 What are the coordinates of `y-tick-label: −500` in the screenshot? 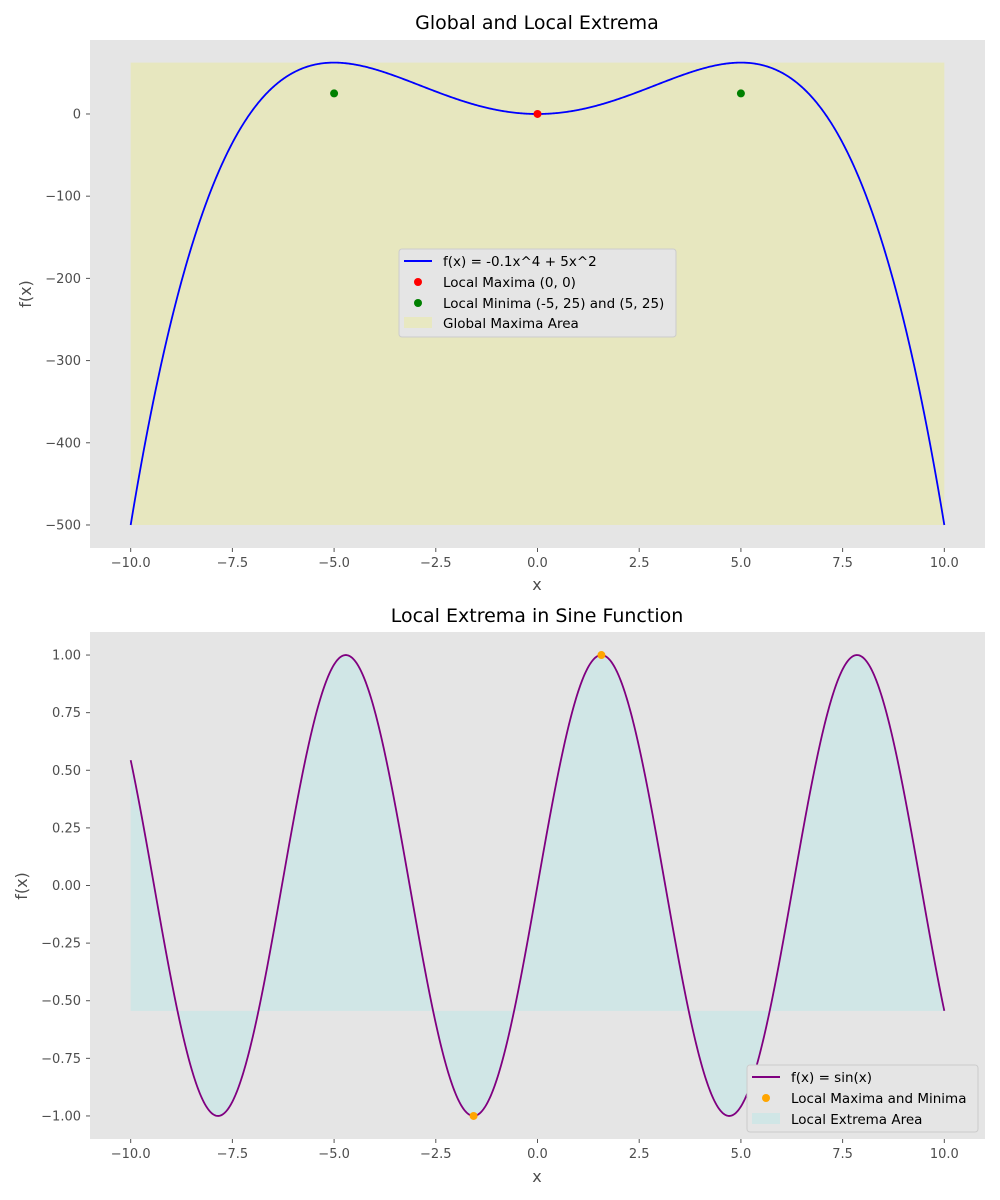 It's located at (63, 525).